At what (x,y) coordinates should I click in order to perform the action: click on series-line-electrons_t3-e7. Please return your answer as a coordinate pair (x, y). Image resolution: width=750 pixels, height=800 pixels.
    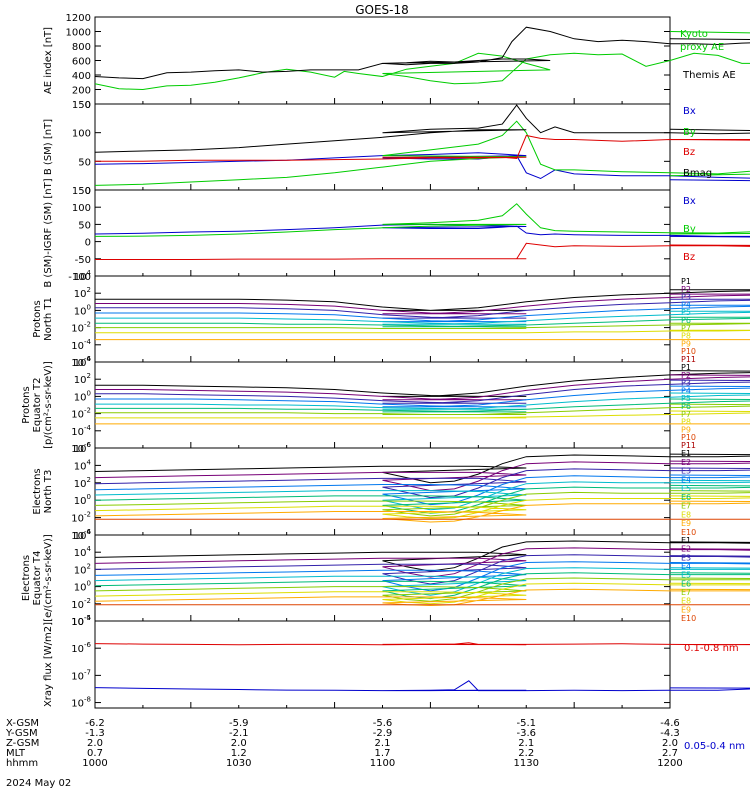
    Looking at the image, I should click on (422, 503).